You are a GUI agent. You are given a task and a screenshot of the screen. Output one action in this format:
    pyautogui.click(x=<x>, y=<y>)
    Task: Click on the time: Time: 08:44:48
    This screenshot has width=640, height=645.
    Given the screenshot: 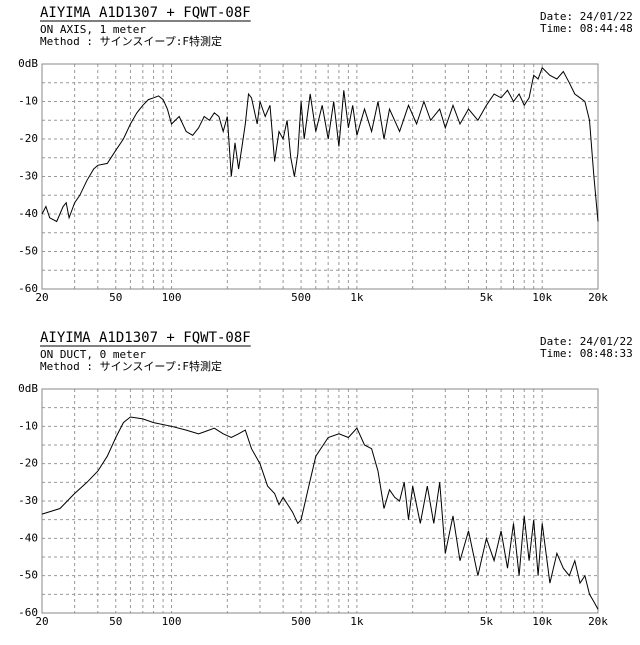 What is the action you would take?
    pyautogui.click(x=586, y=28)
    